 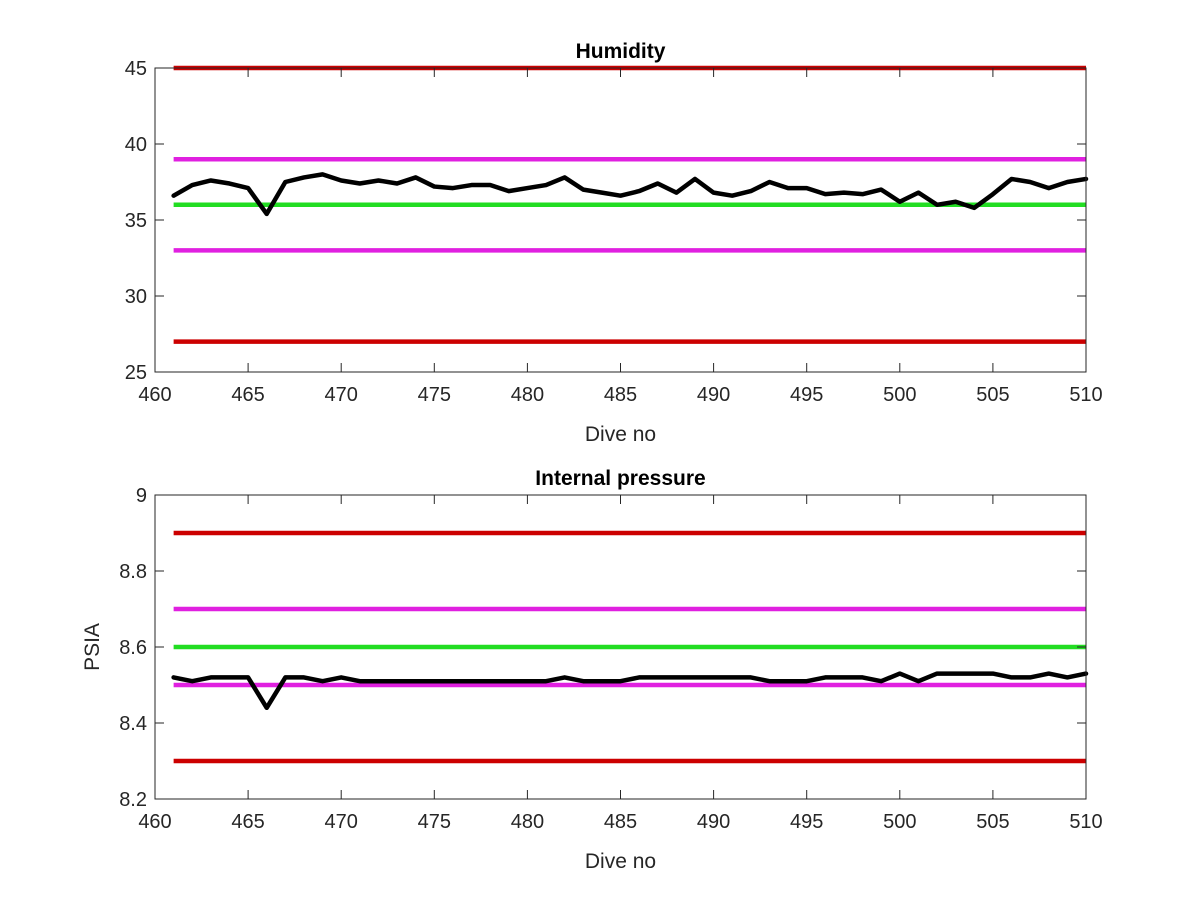 I want to click on humidity-title: Humidity, so click(x=621, y=51).